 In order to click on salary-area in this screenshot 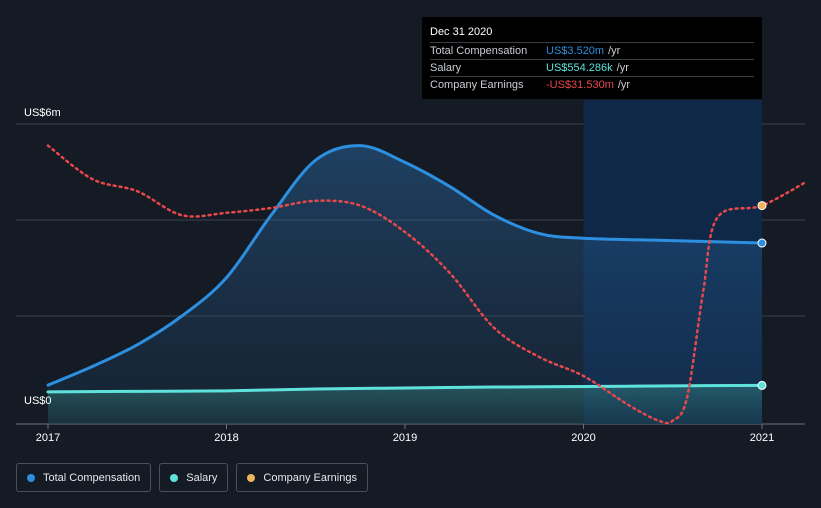, I will do `click(405, 404)`.